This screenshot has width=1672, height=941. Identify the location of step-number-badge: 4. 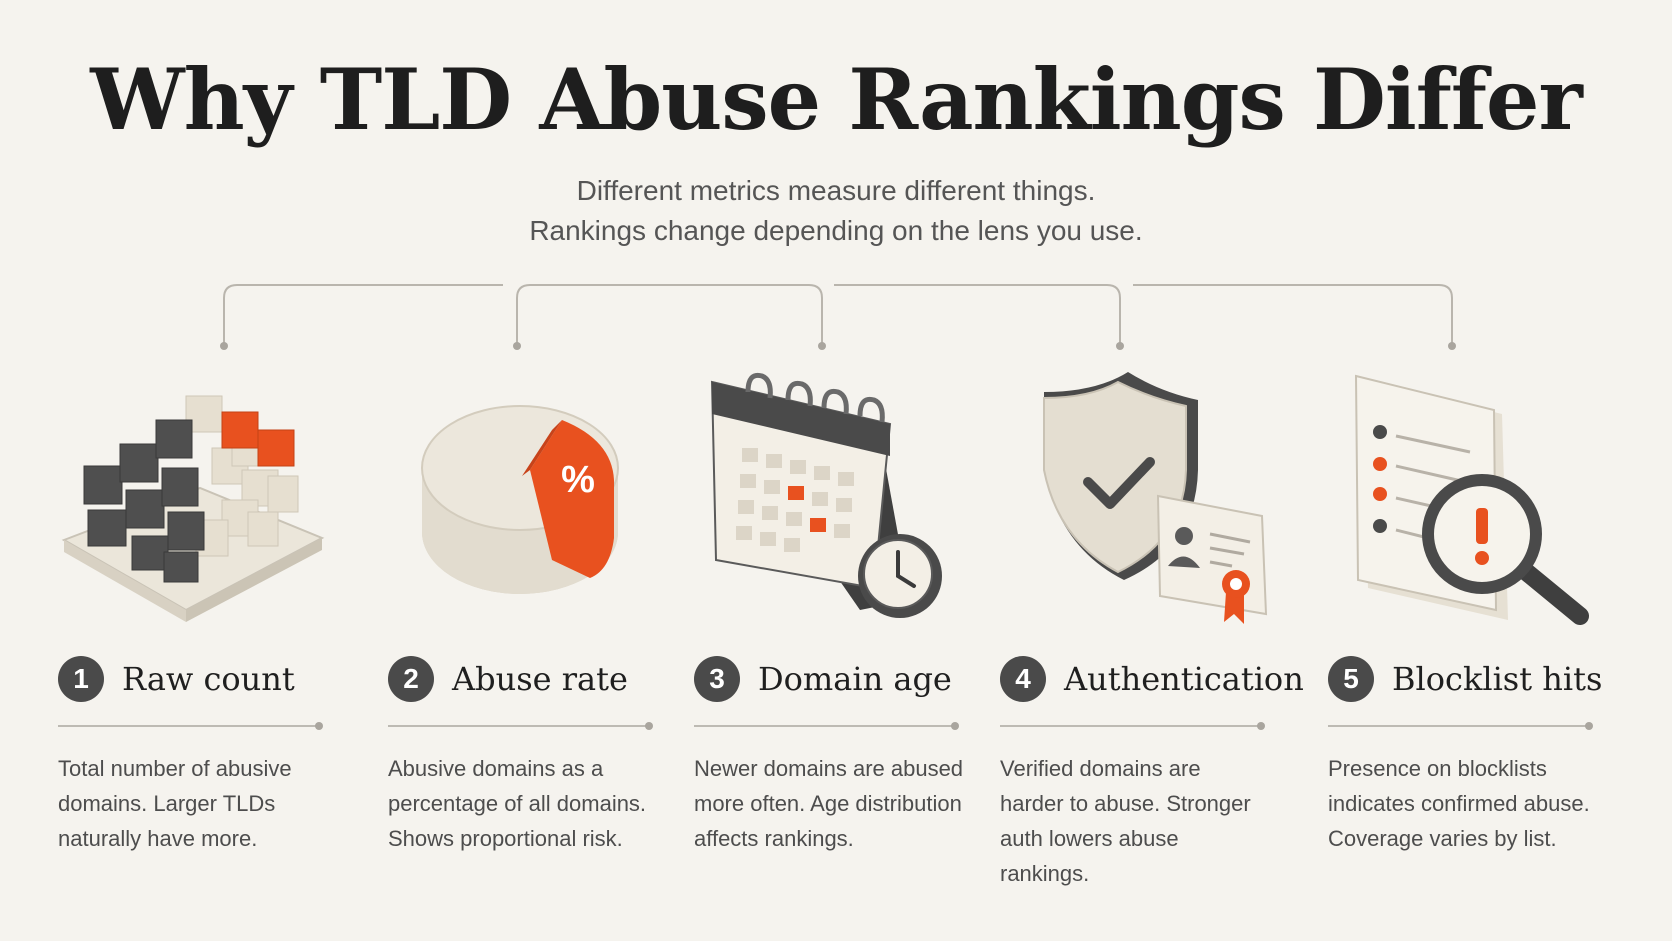
(1023, 679).